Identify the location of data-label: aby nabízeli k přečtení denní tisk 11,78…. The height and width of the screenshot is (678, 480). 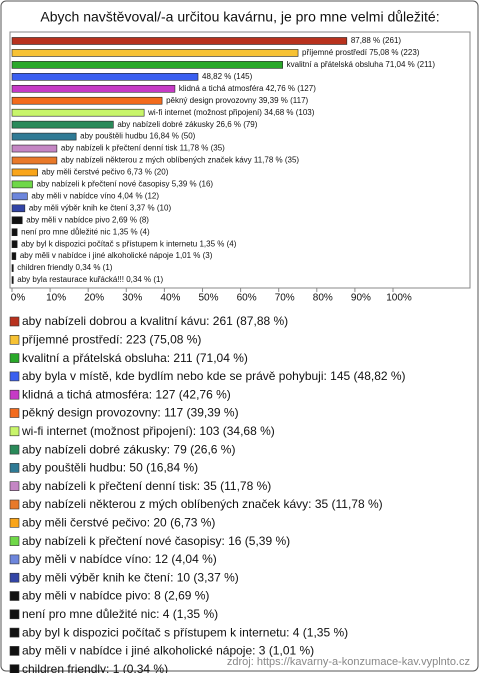
(143, 148).